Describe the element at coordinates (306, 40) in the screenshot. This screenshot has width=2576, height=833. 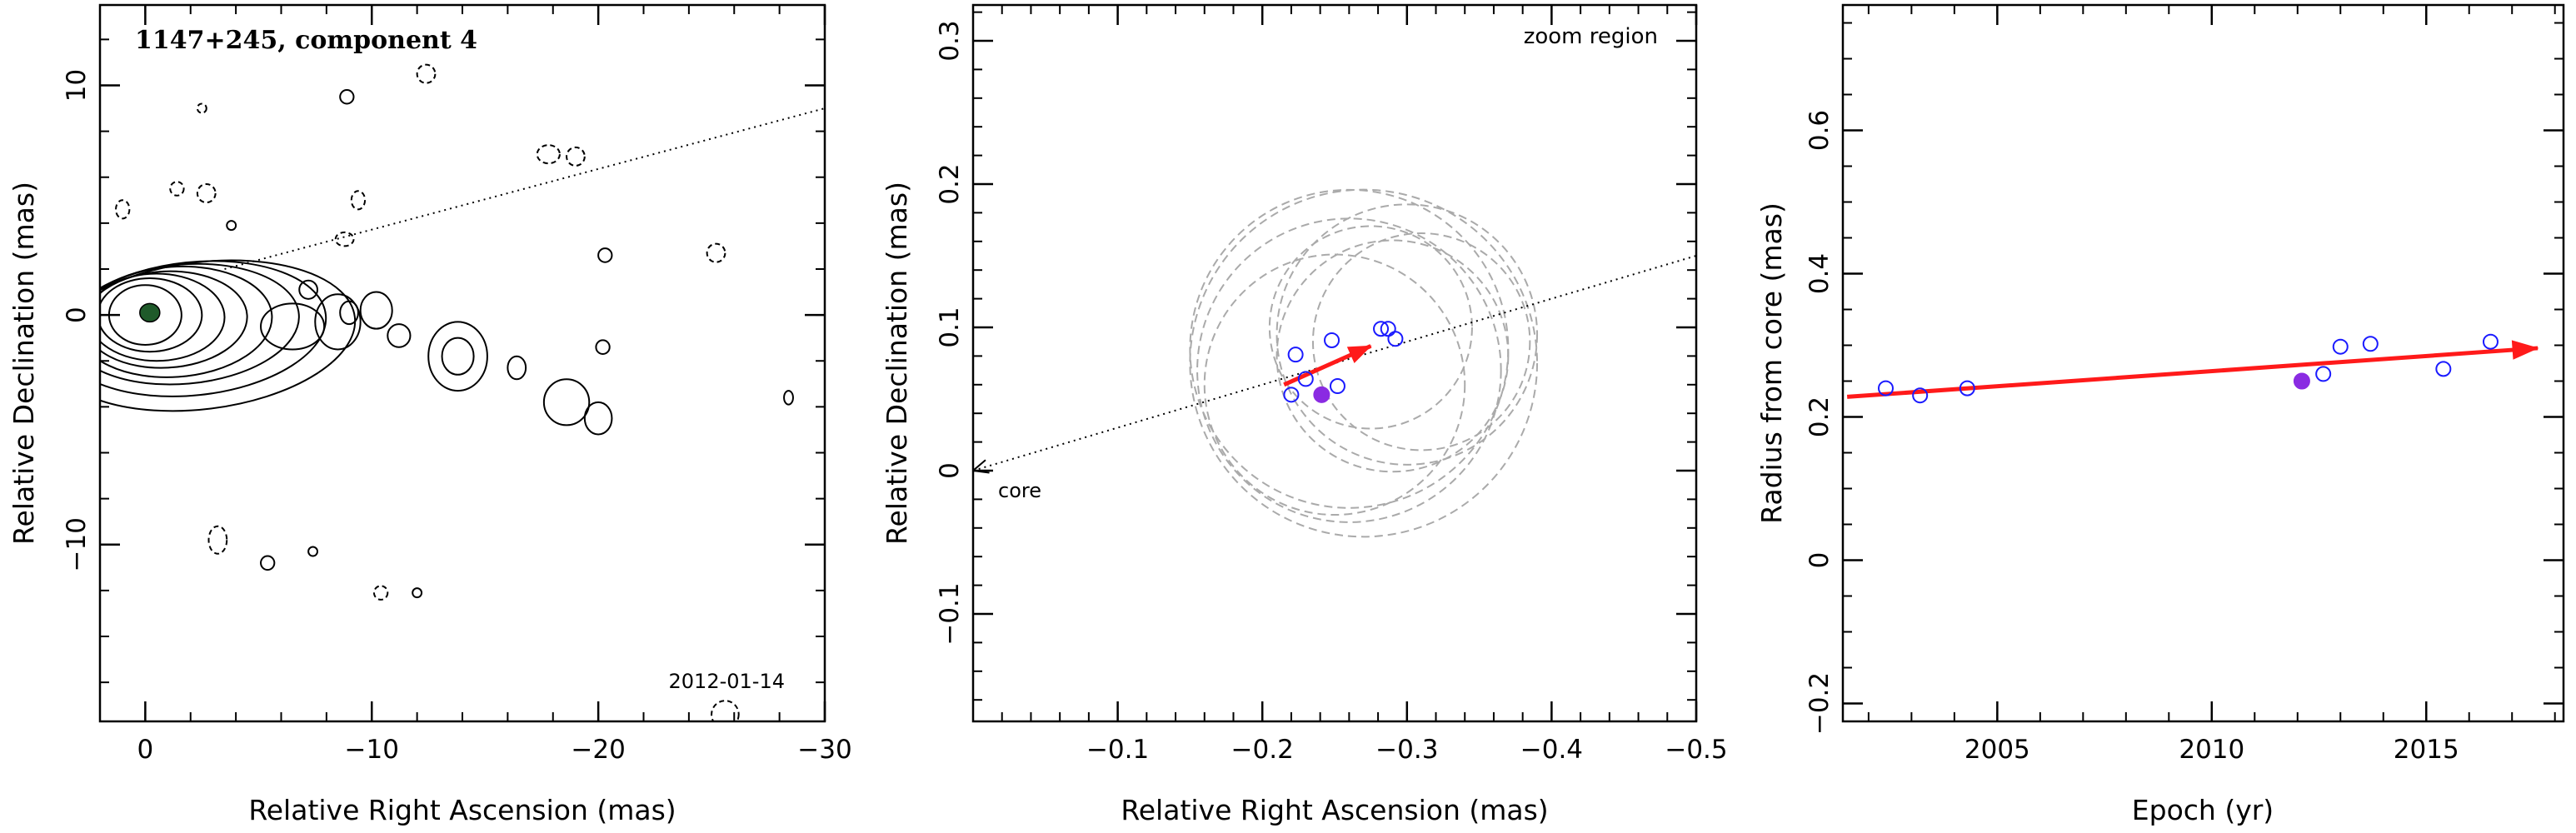
I see `chart-title: 1147+245, component 4` at that location.